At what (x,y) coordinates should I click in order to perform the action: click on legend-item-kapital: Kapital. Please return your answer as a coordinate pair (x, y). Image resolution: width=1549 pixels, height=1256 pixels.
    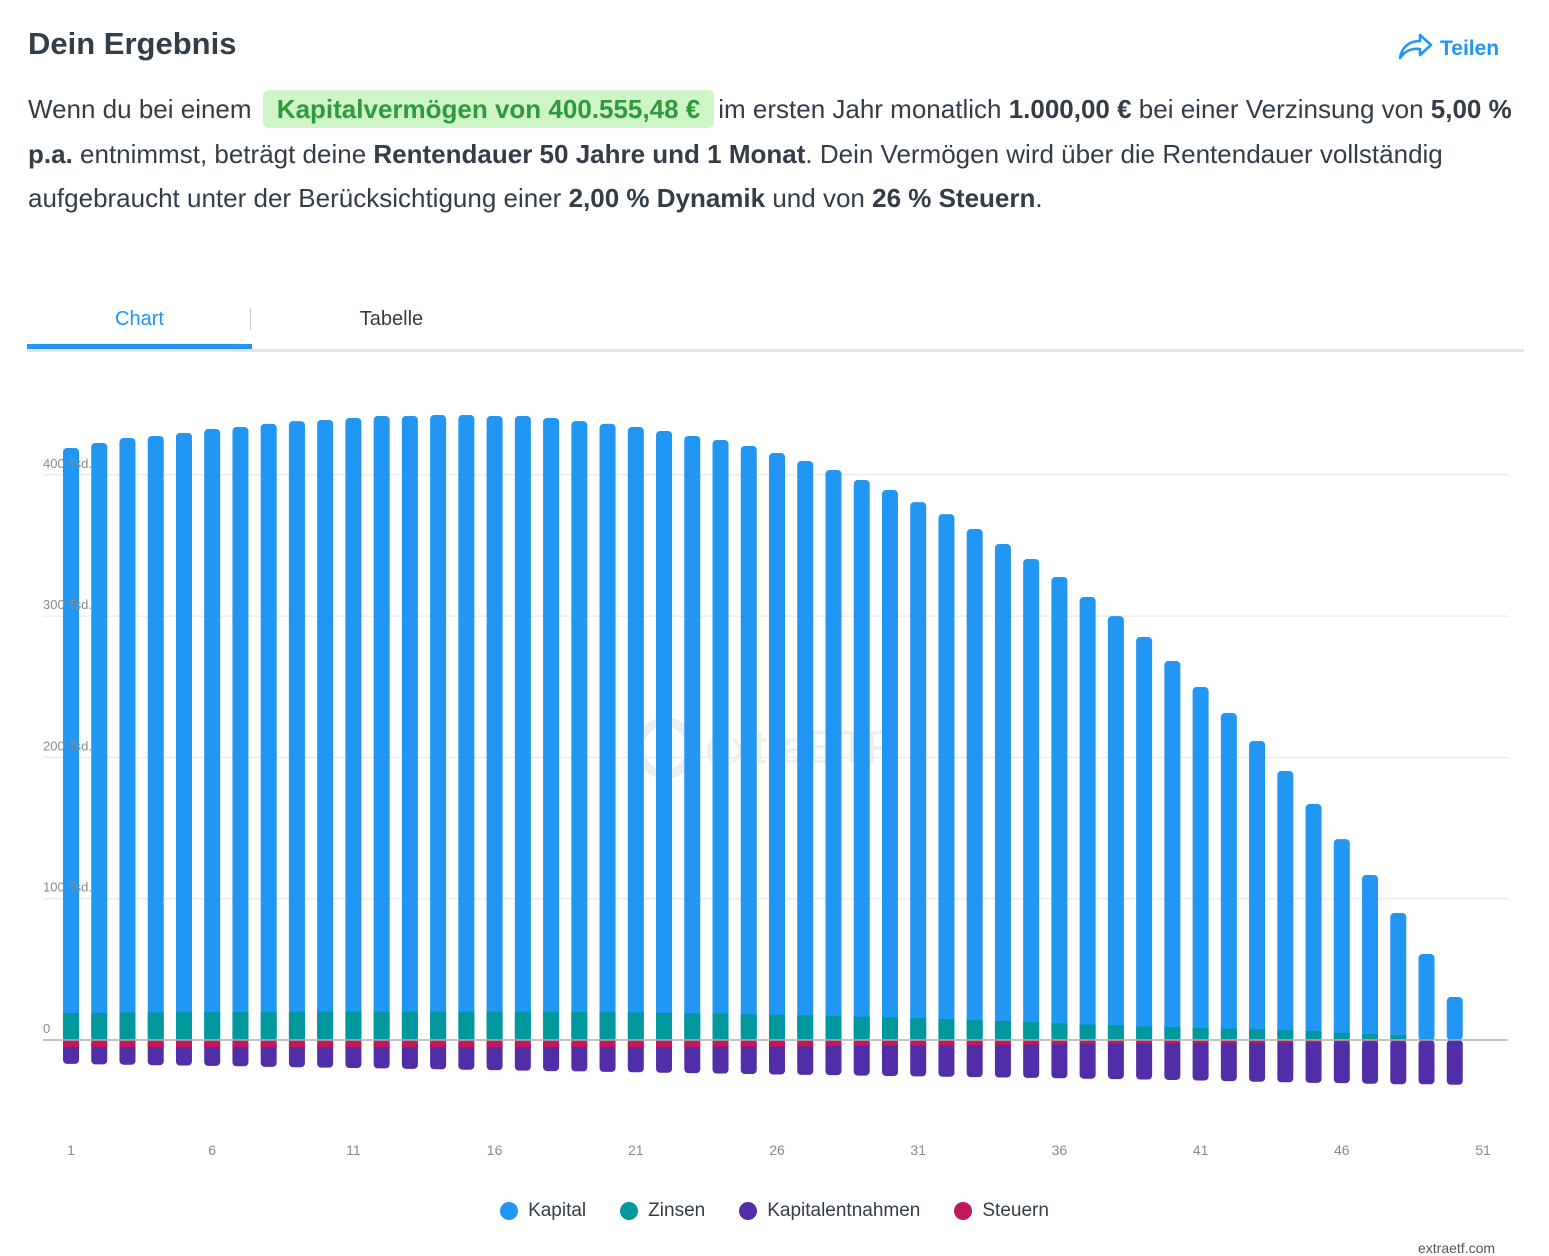
    Looking at the image, I should click on (543, 1211).